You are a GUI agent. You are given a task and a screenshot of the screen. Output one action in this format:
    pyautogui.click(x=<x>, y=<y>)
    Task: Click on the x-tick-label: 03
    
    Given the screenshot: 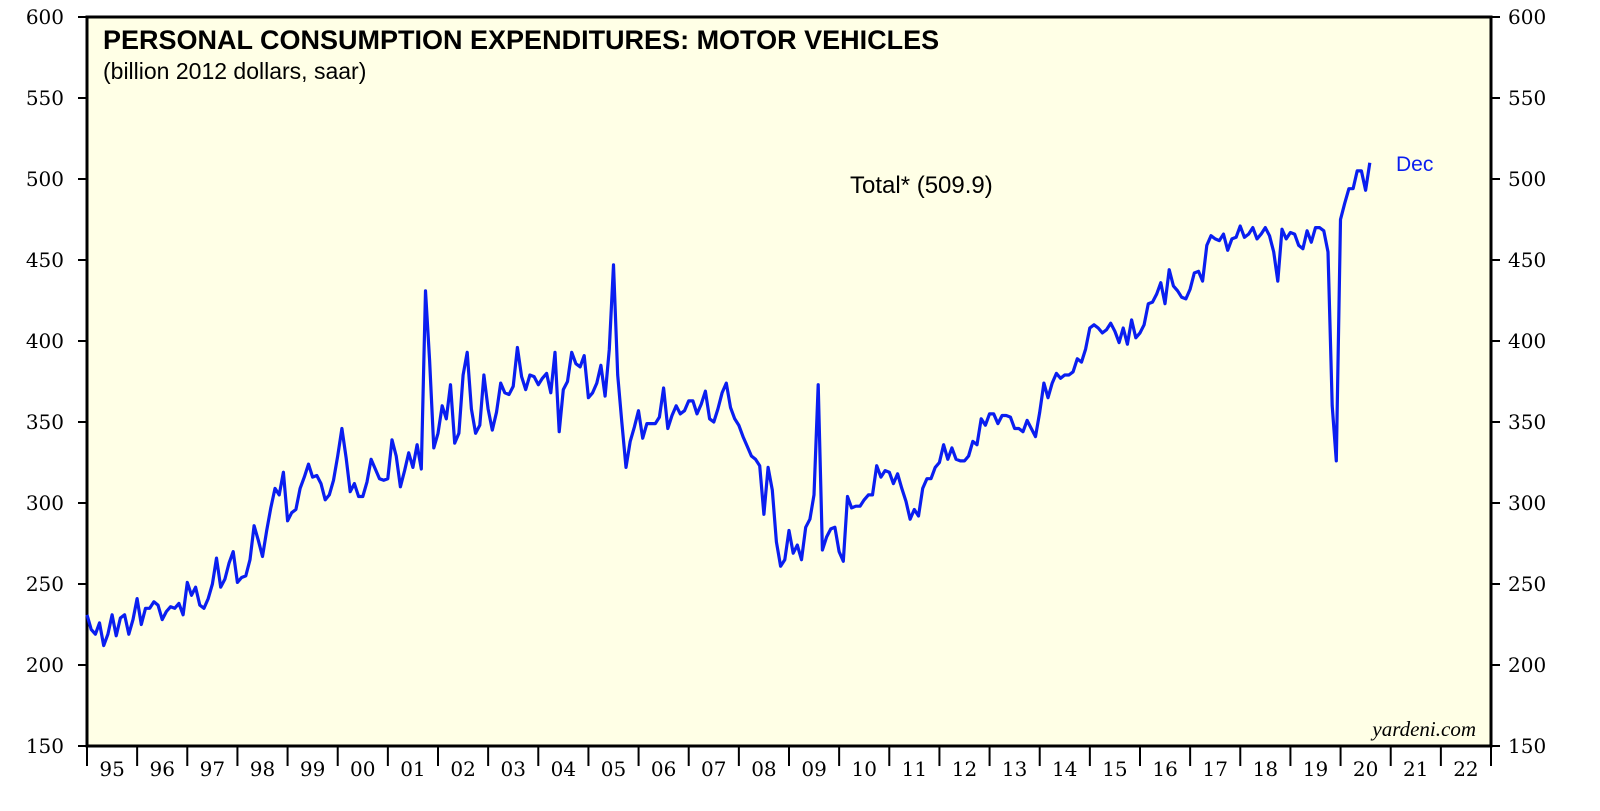 What is the action you would take?
    pyautogui.click(x=512, y=769)
    